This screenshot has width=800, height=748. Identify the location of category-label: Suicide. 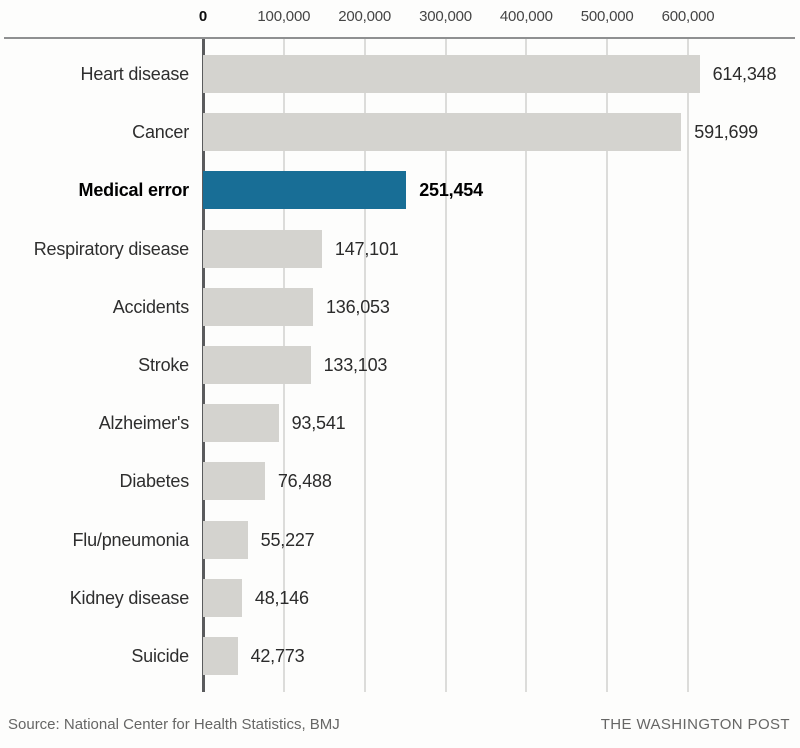
(160, 656).